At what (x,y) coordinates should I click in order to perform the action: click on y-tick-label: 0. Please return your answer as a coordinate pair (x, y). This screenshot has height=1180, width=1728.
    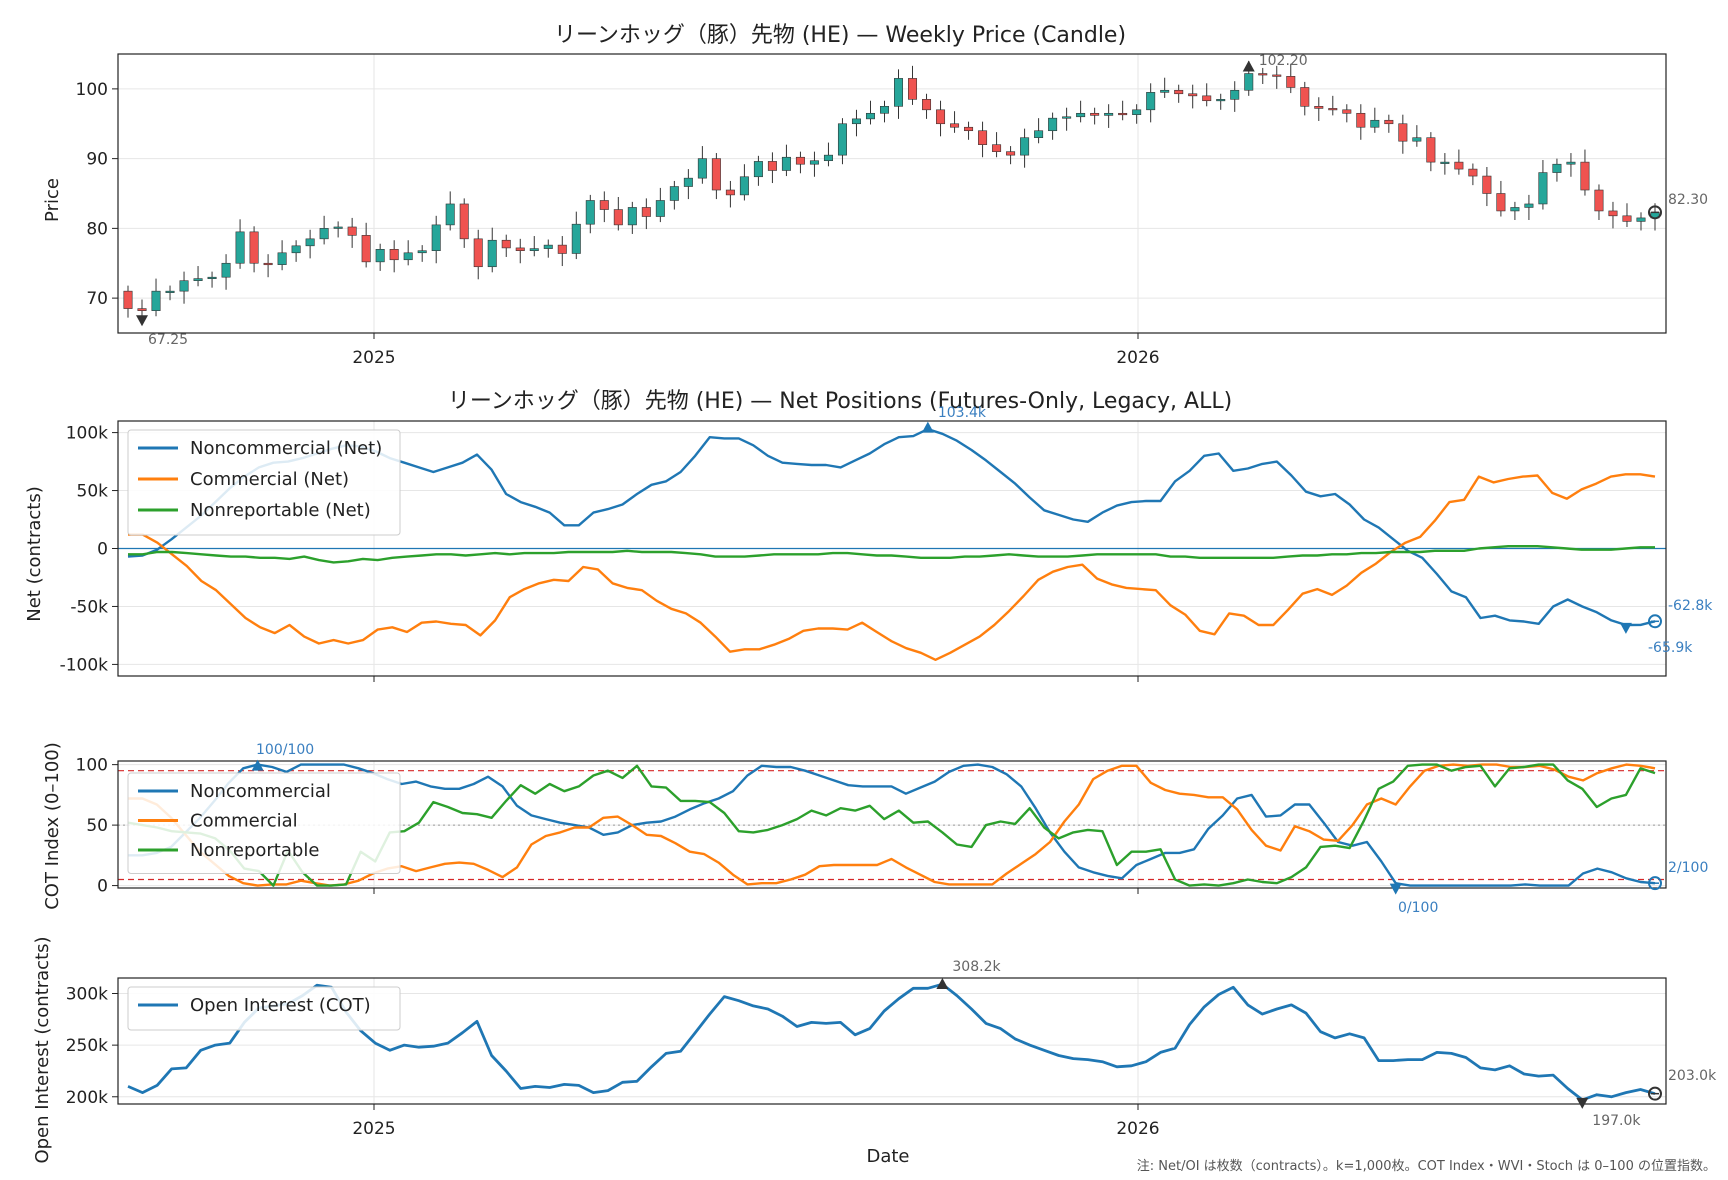
    Looking at the image, I should click on (102, 887).